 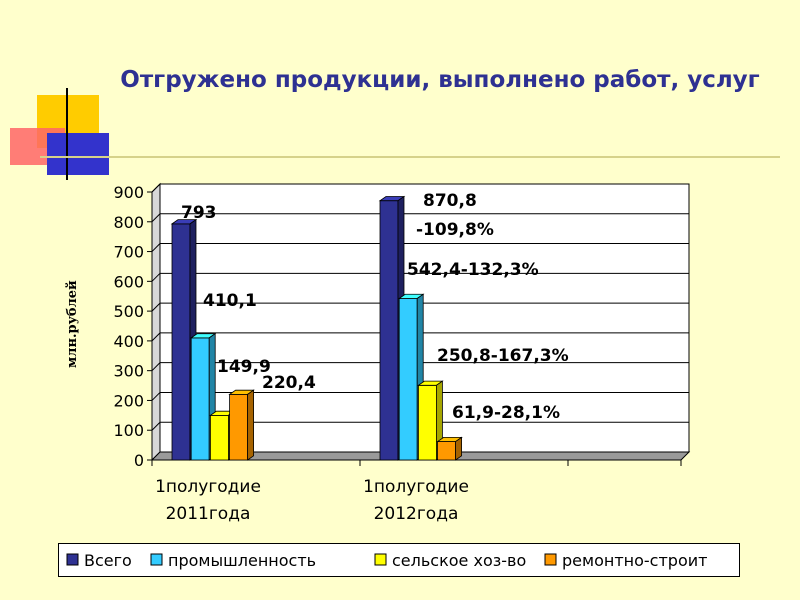 What do you see at coordinates (128, 400) in the screenshot?
I see `y-tick-label: 200` at bounding box center [128, 400].